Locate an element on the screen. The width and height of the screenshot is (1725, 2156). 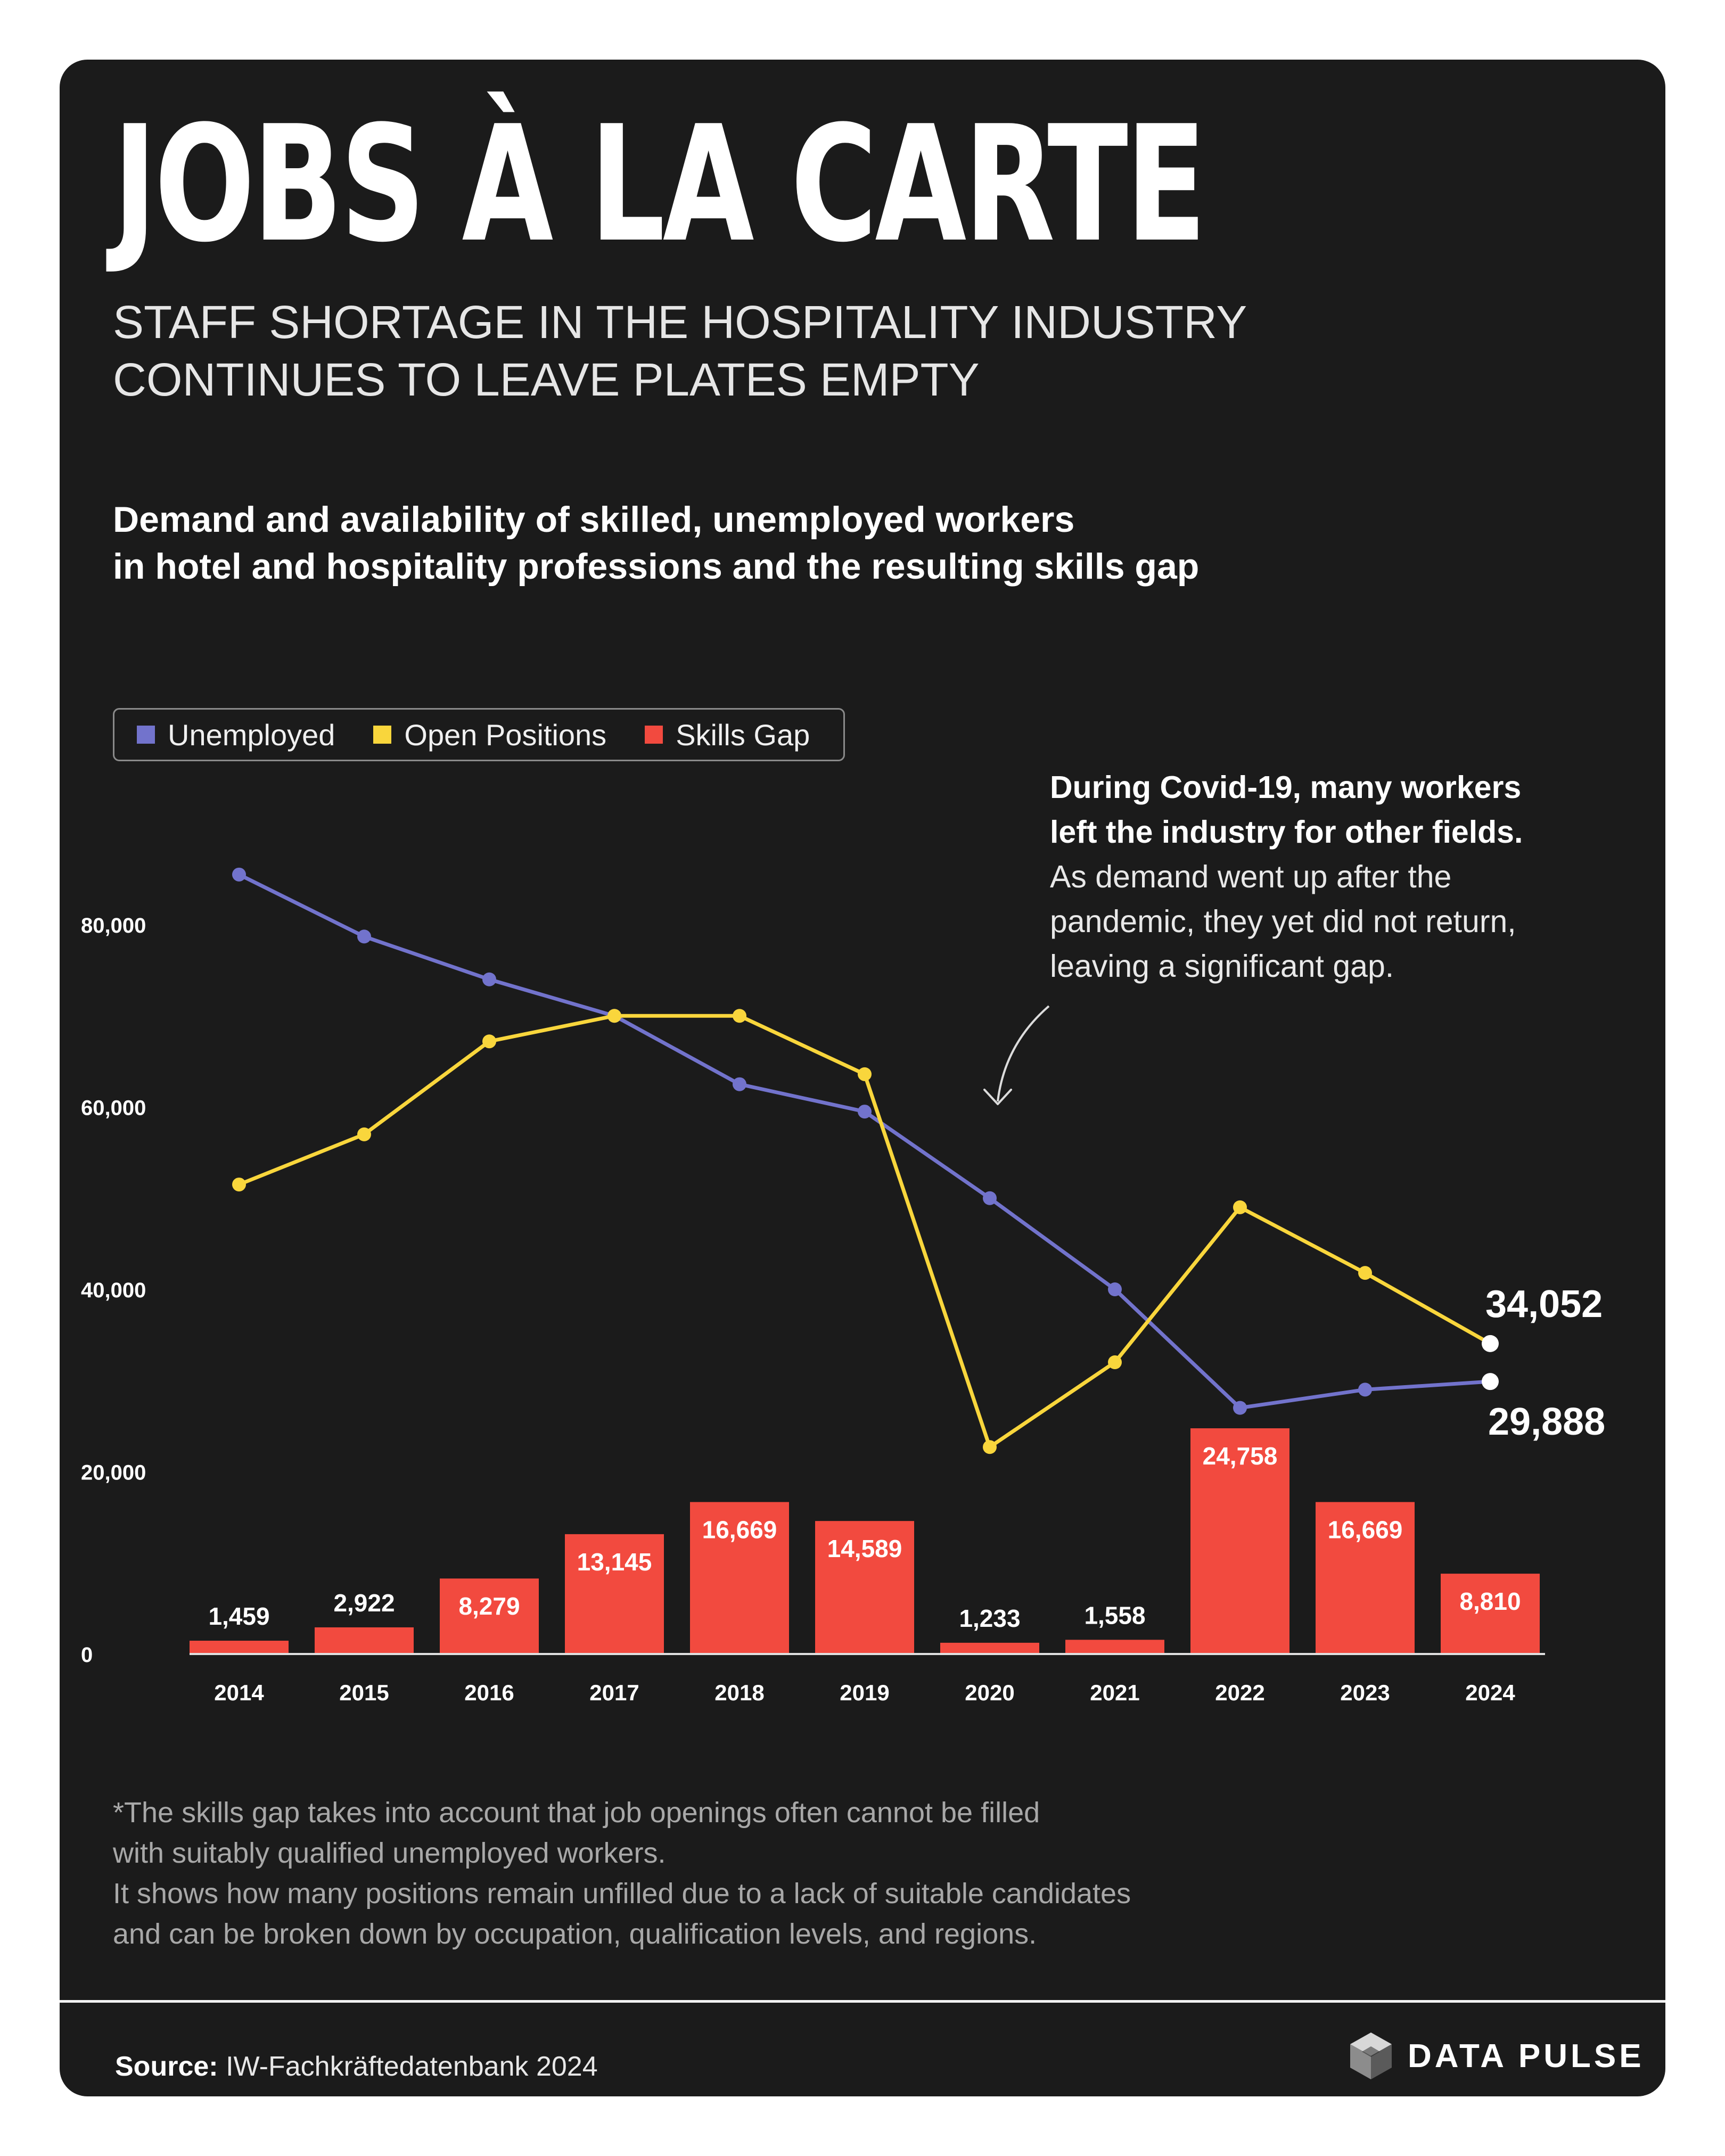
source-text: IW-Fachkräftedatenbank 2024 is located at coordinates (412, 2066).